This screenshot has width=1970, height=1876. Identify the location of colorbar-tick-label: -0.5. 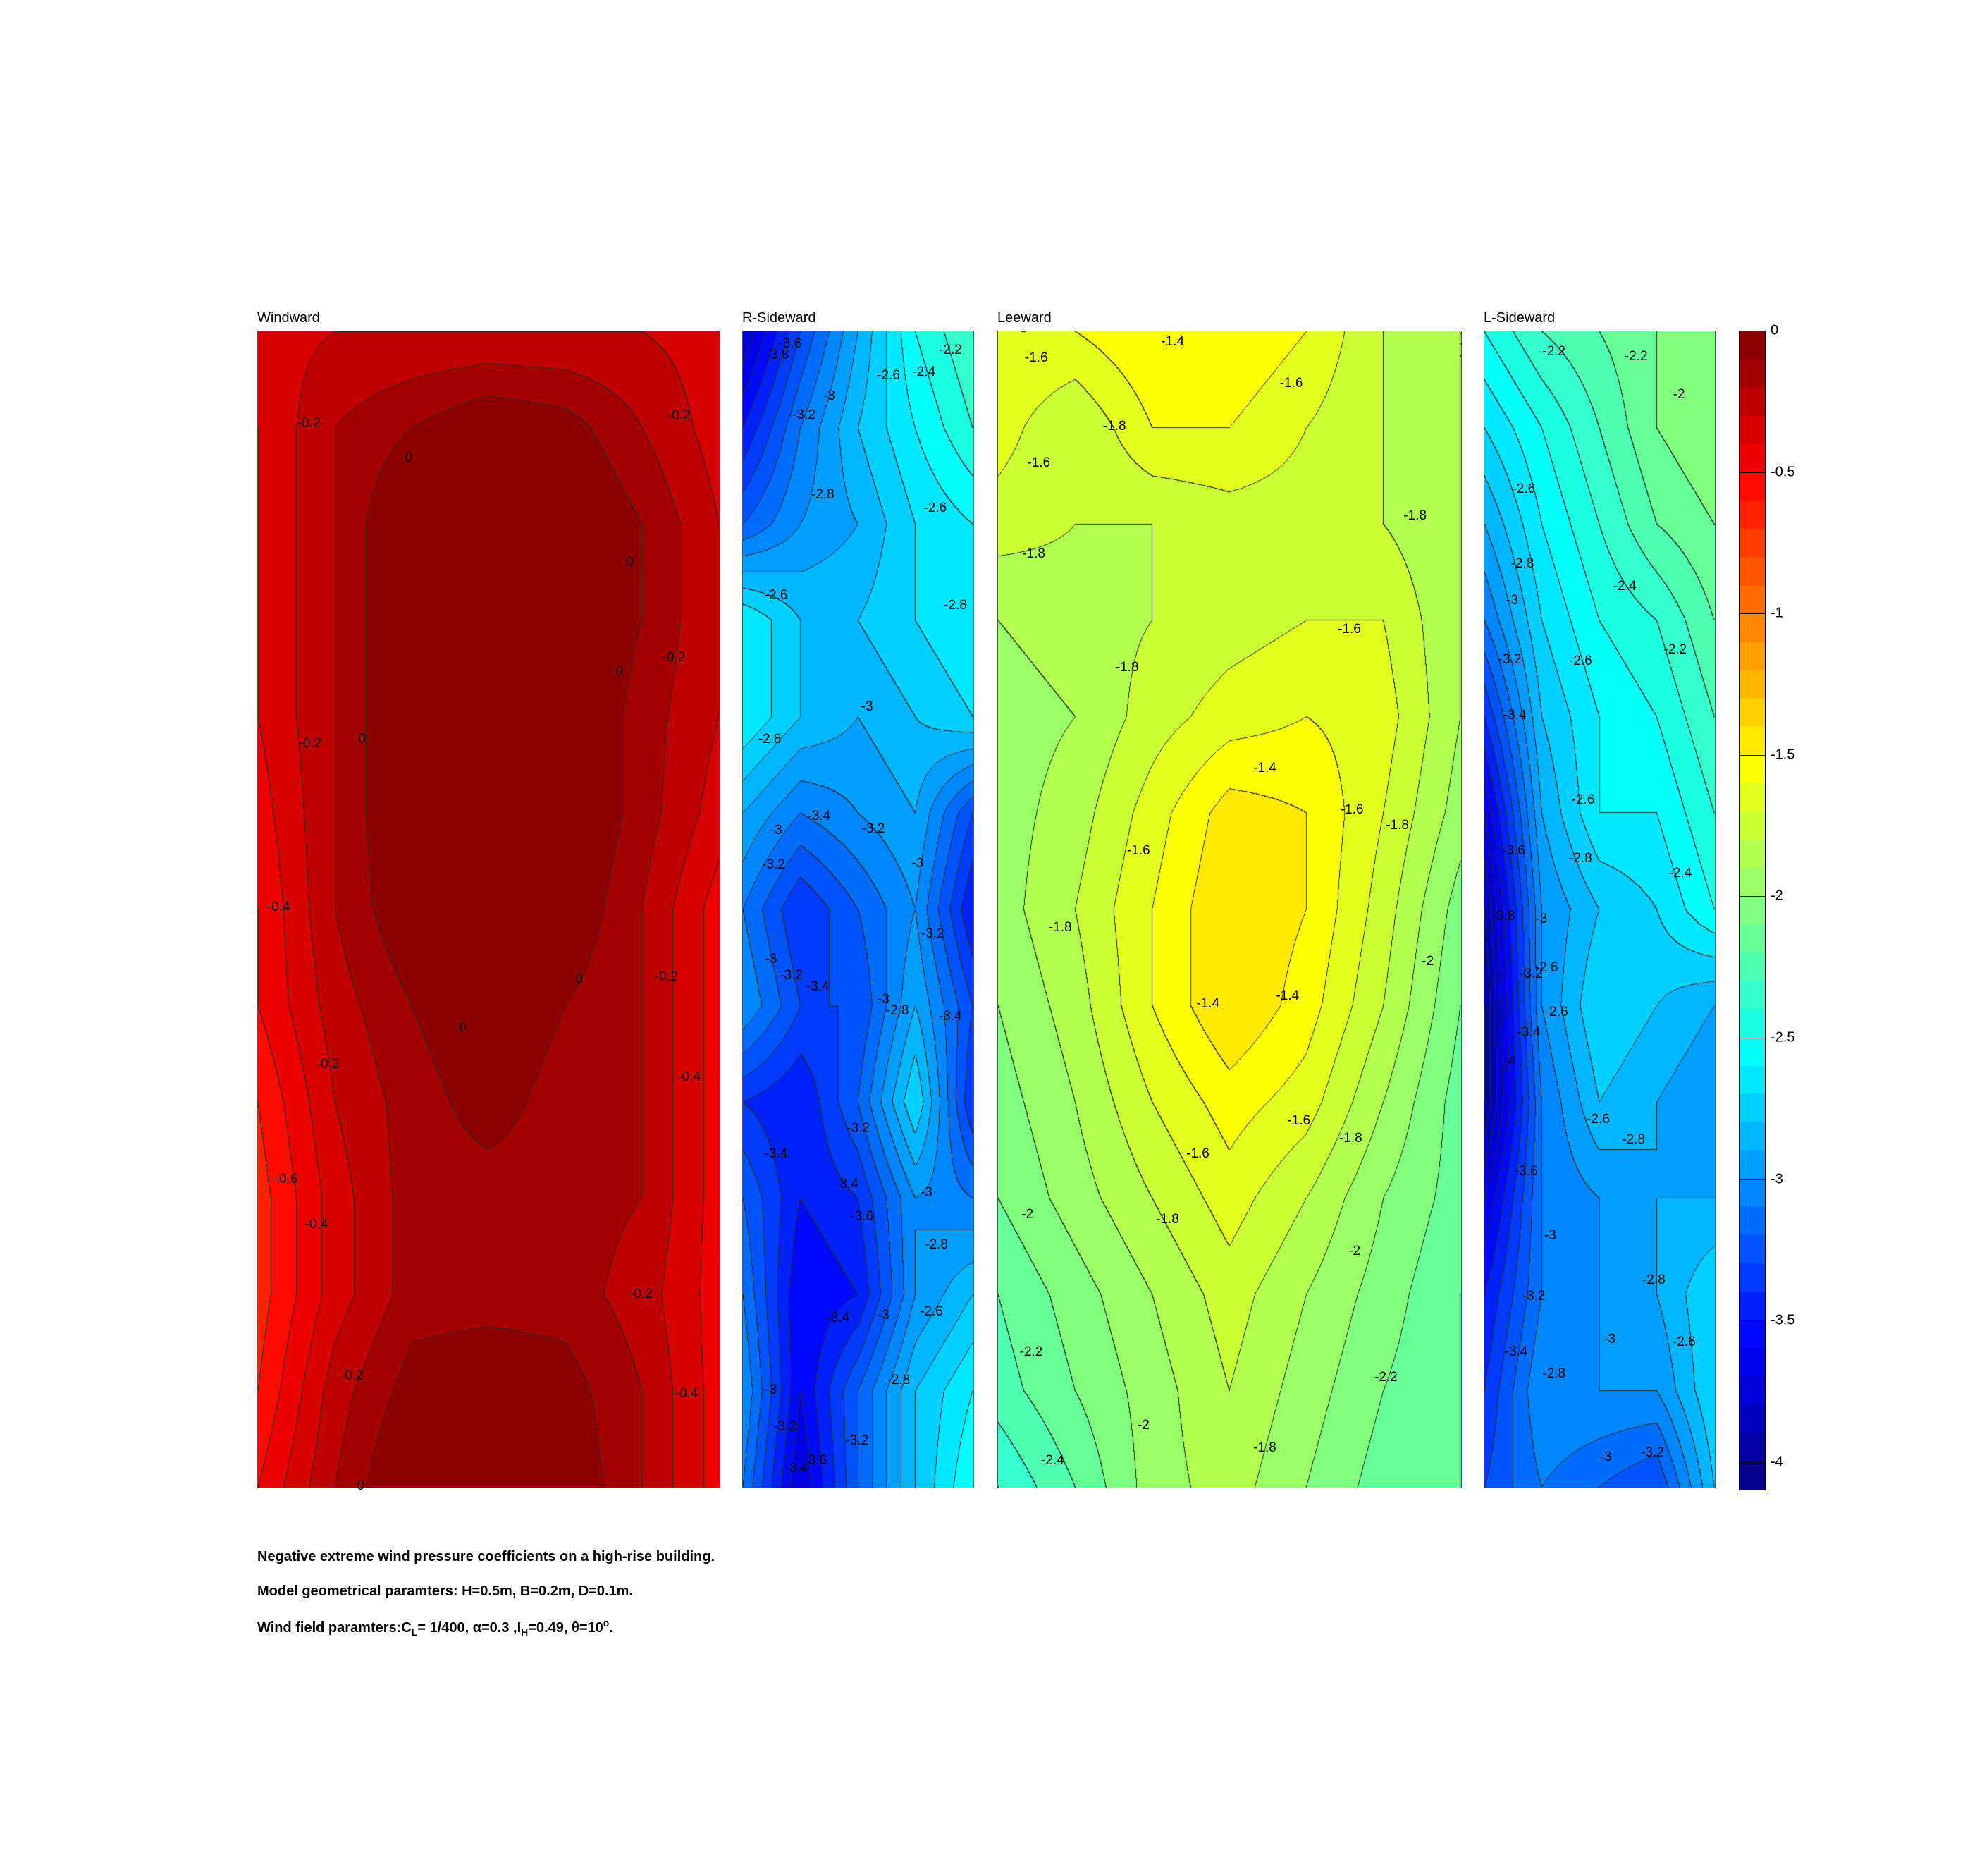
(1783, 472).